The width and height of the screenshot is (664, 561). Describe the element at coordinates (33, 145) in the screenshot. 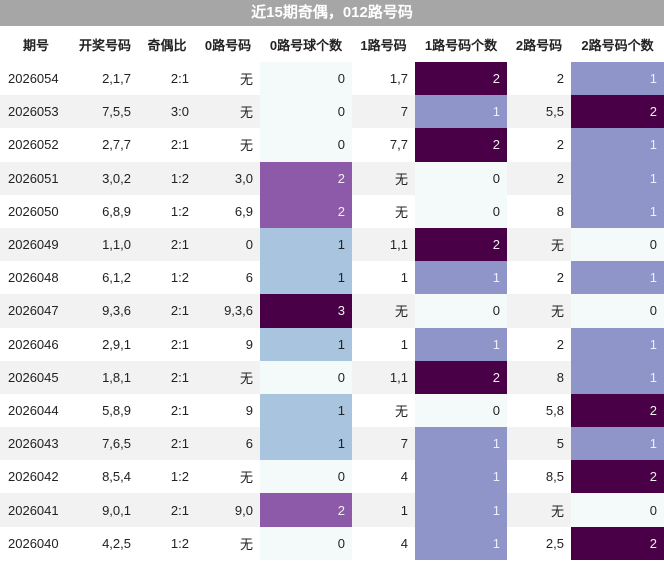

I see `table-cell: 2026052` at that location.